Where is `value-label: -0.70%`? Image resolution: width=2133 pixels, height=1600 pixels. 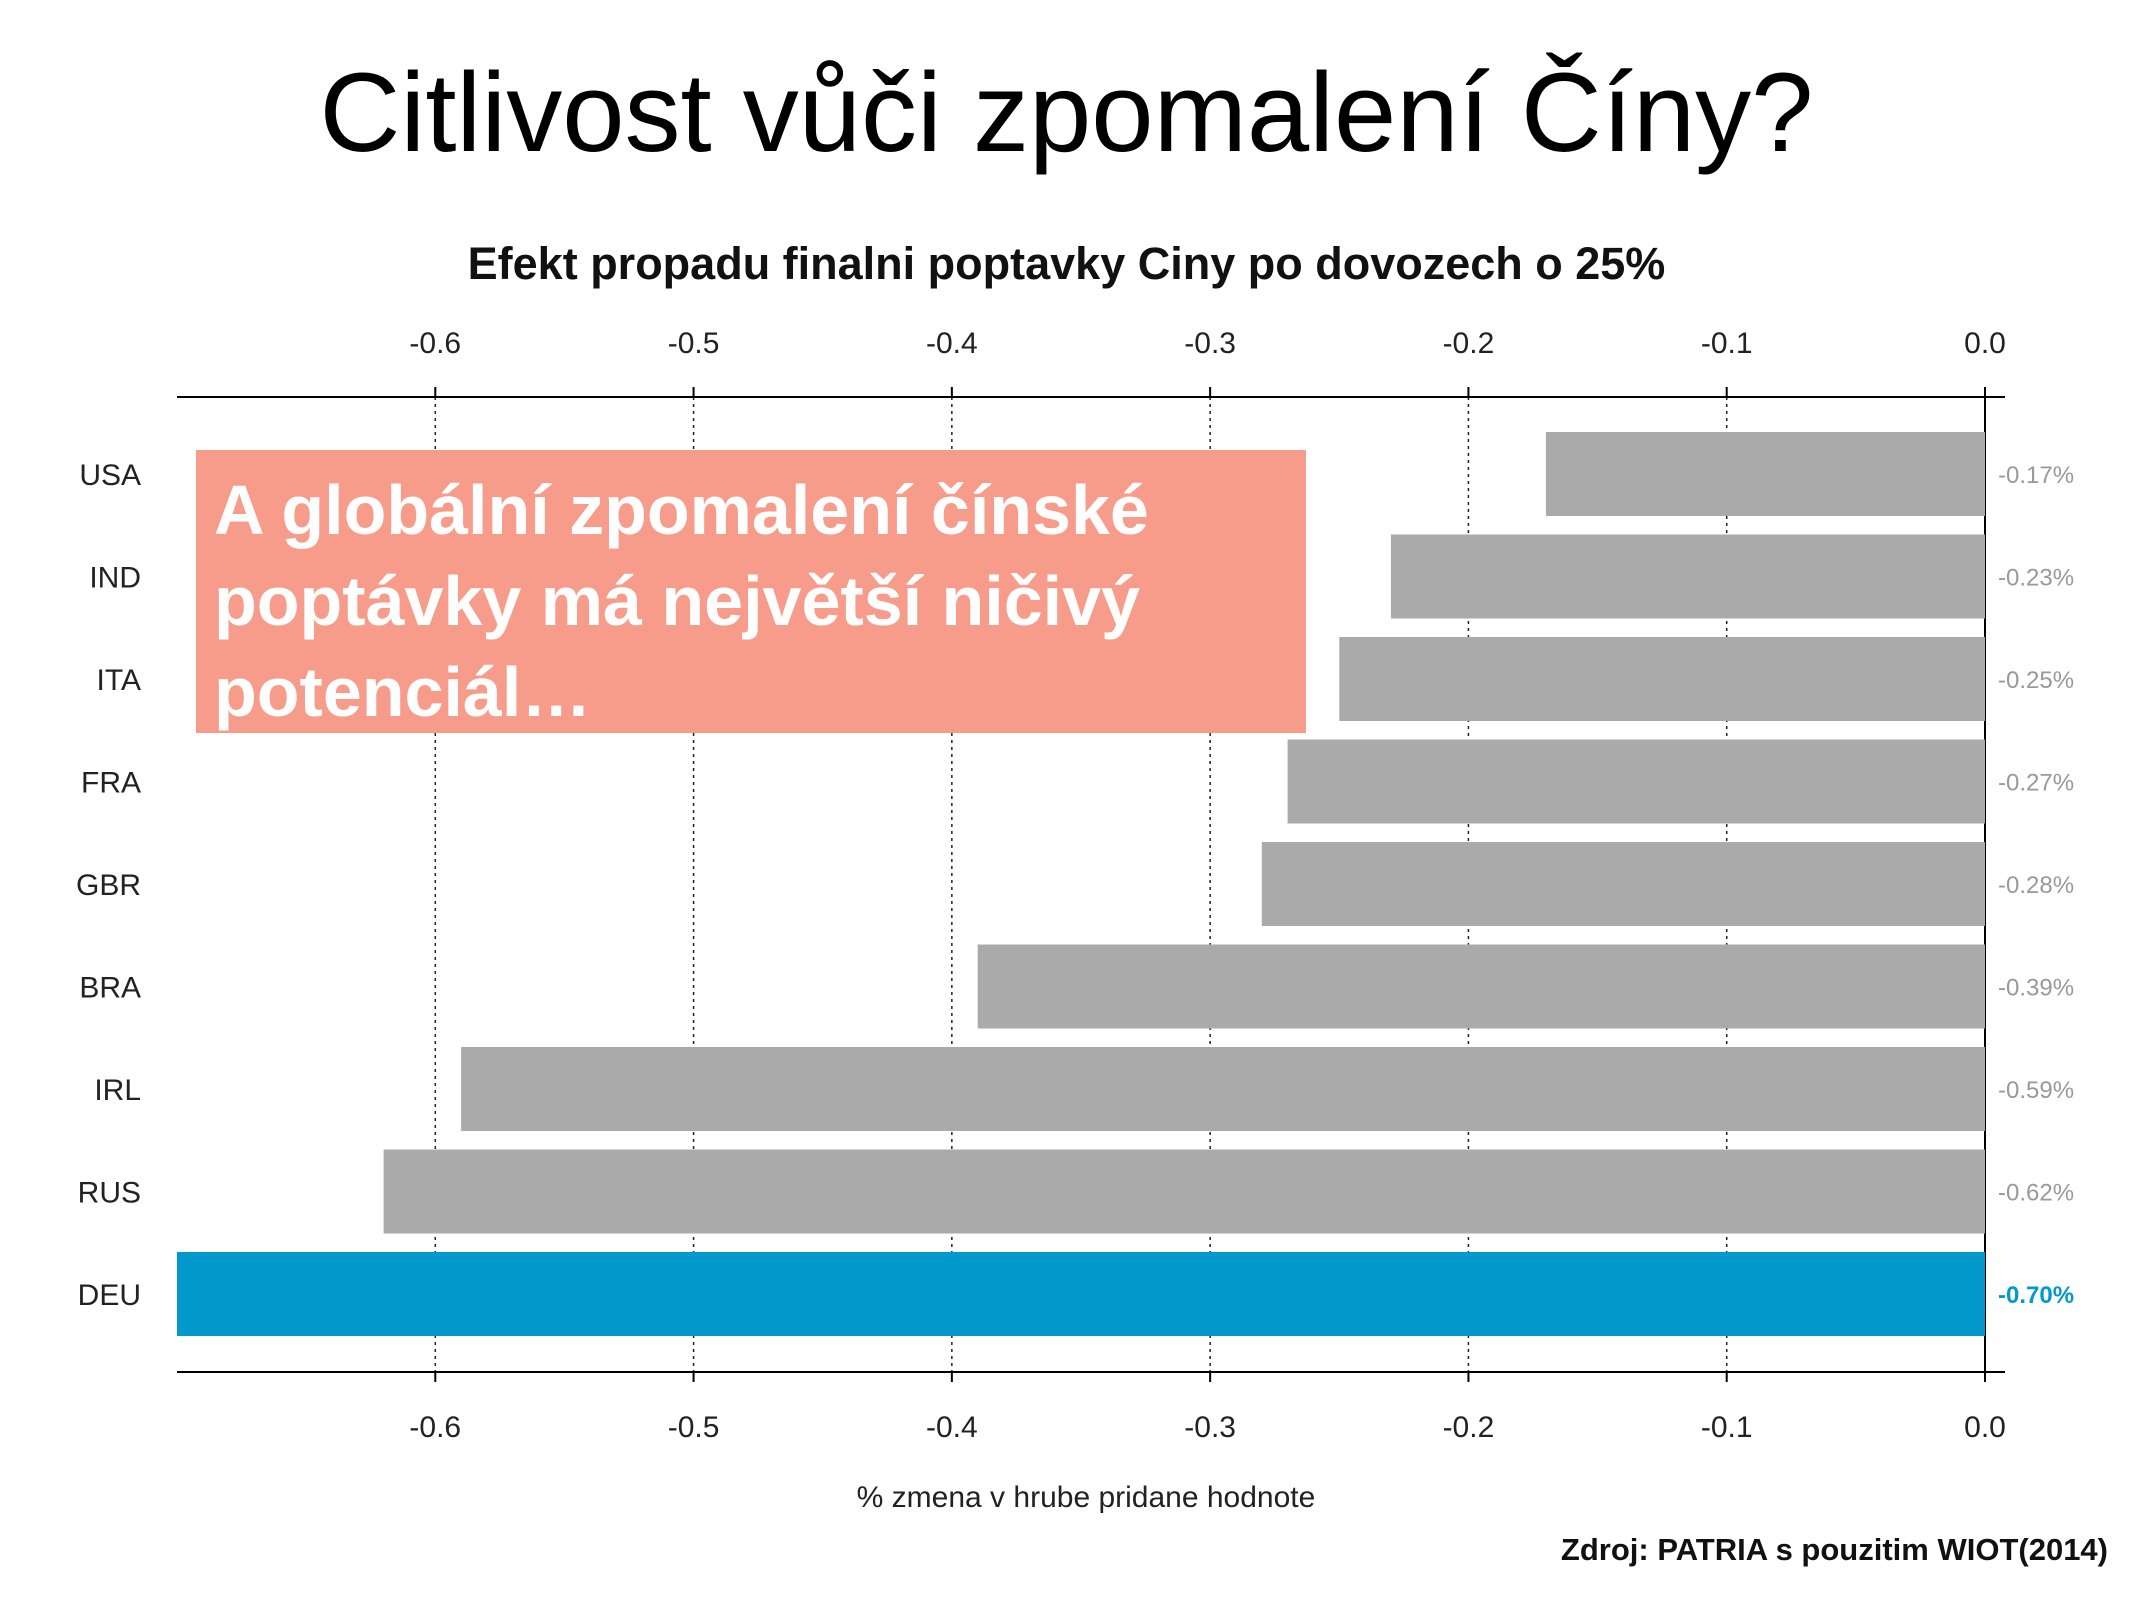
value-label: -0.70% is located at coordinates (2036, 1295).